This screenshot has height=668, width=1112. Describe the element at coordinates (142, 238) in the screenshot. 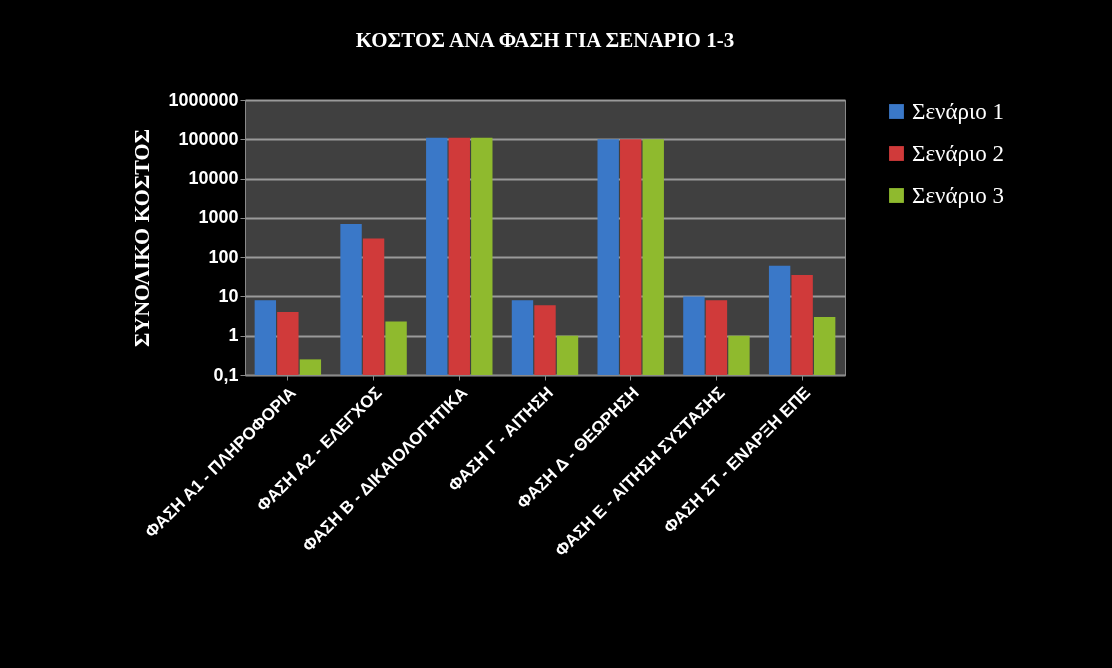

I see `y-axis-title: ΣΥΝΟΛΙΚΟ ΚΟΣΤΟΣ` at that location.